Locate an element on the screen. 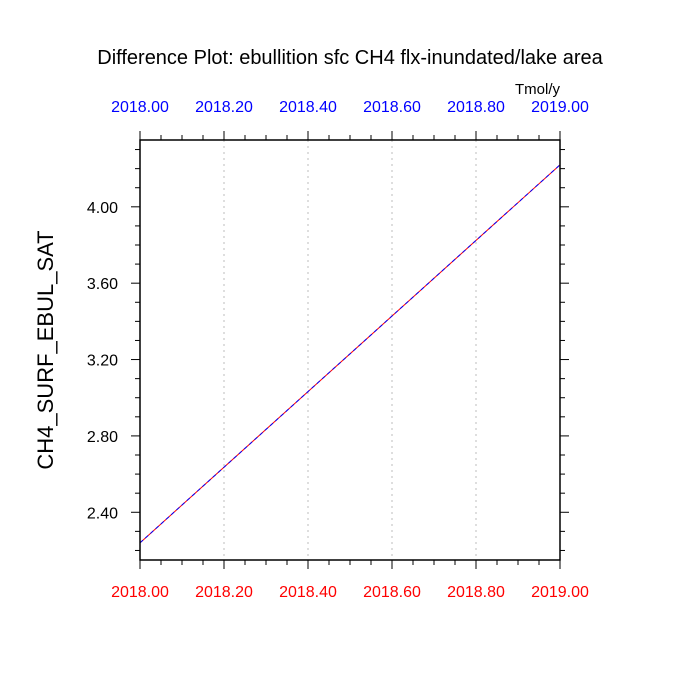 This screenshot has width=700, height=700. y-axis-label: CH4_SURF_EBUL_SAT is located at coordinates (45, 349).